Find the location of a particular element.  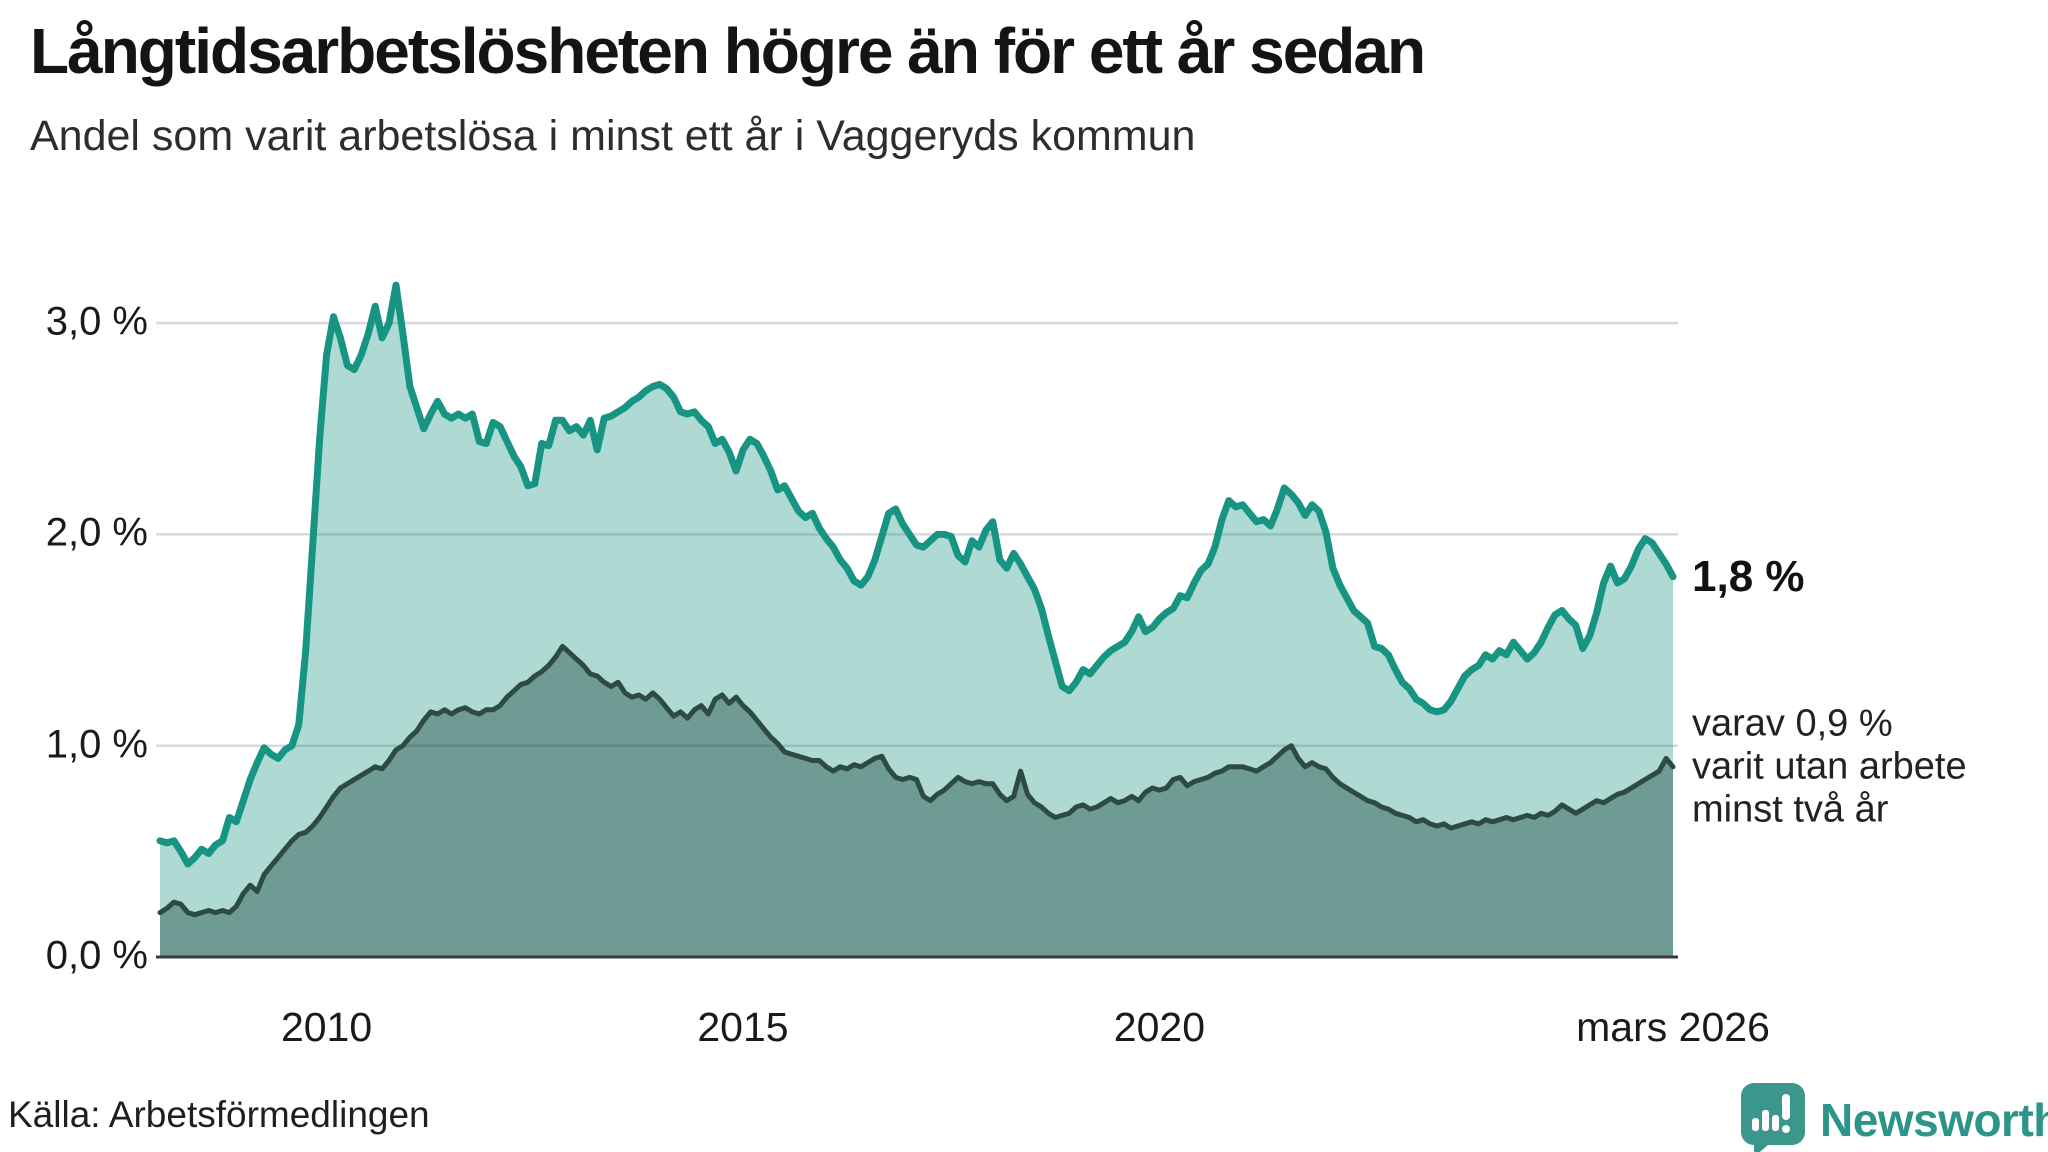

y-axis-tick-label: 1,0 % is located at coordinates (96, 744).